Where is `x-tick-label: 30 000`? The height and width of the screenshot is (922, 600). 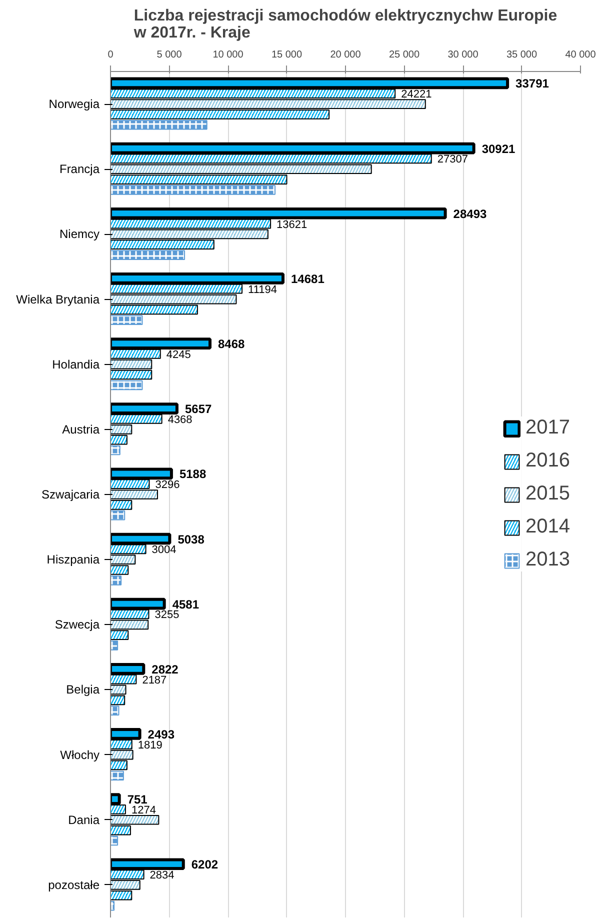 x-tick-label: 30 000 is located at coordinates (463, 55).